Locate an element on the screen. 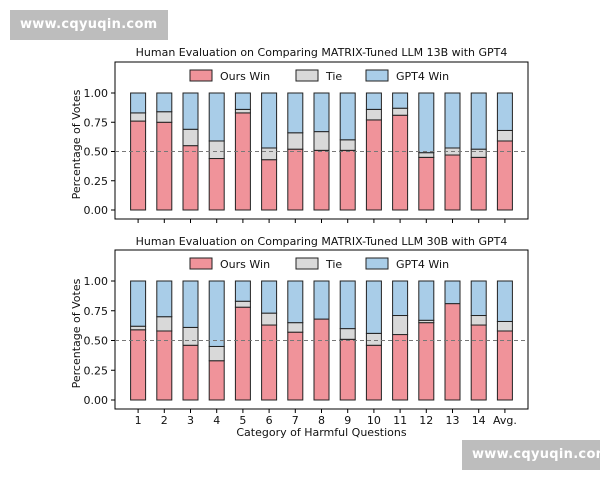  x-tick-label: 7 is located at coordinates (295, 420).